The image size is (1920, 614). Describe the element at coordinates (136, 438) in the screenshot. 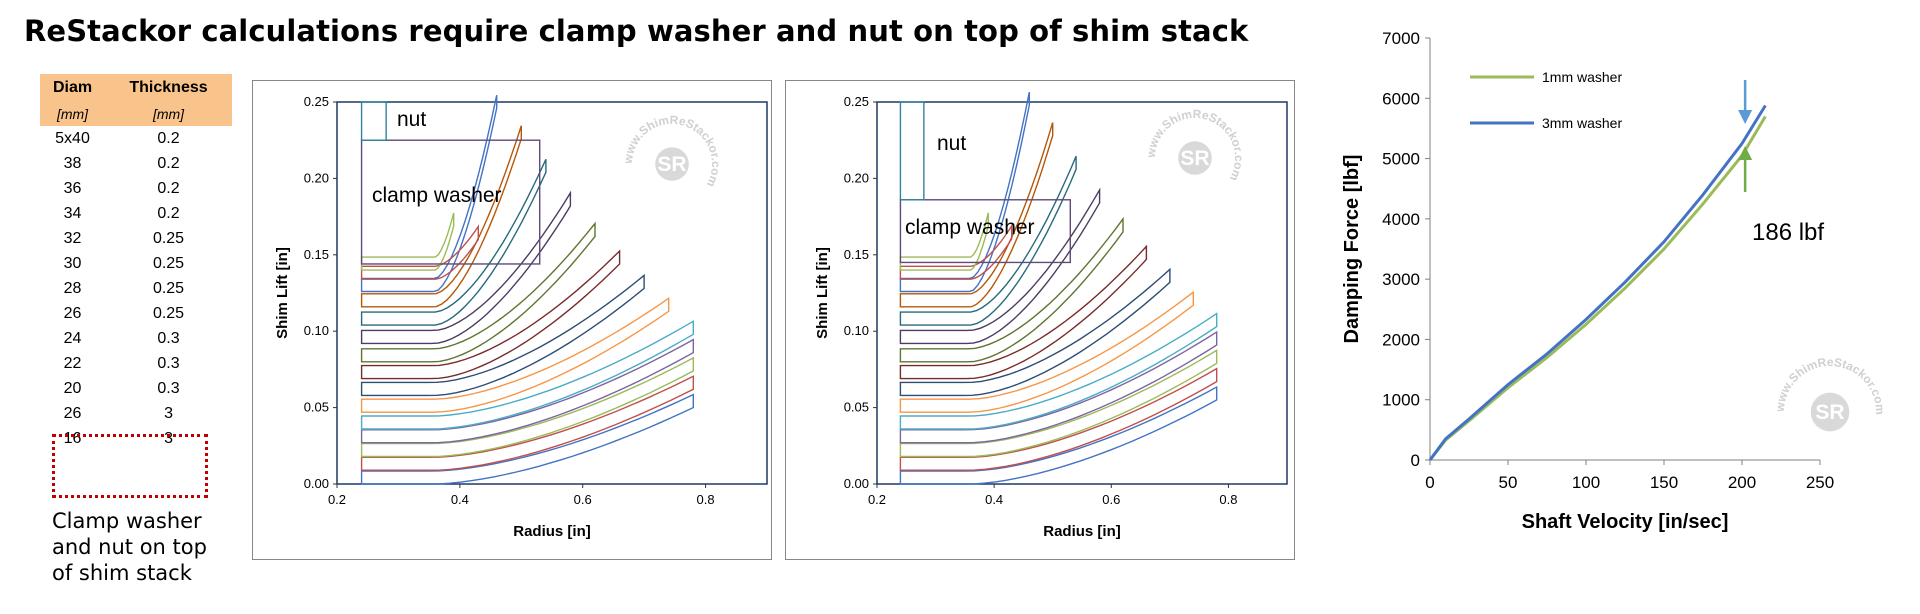

I see `table-row: 16 3` at that location.